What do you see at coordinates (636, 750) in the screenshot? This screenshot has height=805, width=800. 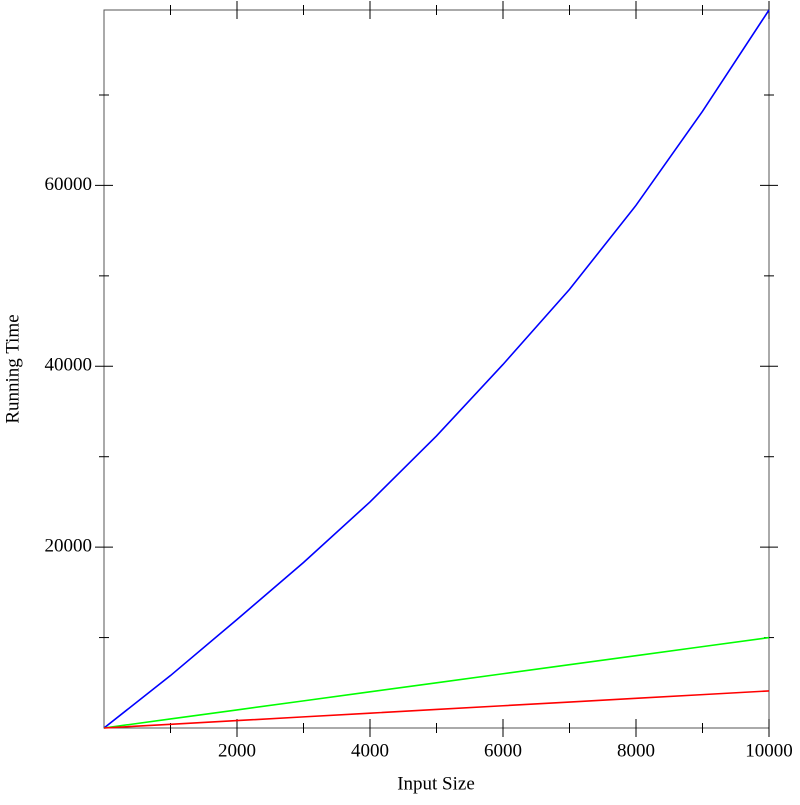 I see `x-tick-label: 8000` at bounding box center [636, 750].